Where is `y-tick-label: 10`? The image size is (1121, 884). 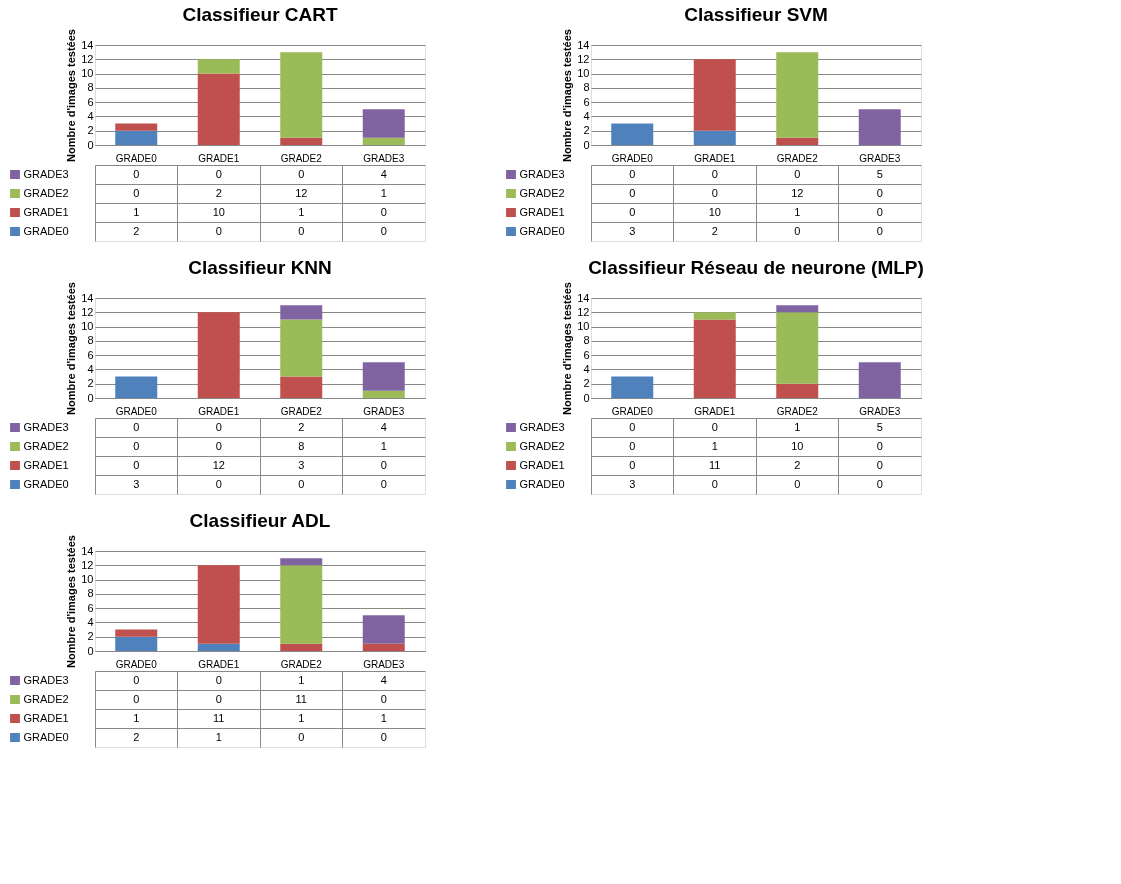
y-tick-label: 10 is located at coordinates (87, 579).